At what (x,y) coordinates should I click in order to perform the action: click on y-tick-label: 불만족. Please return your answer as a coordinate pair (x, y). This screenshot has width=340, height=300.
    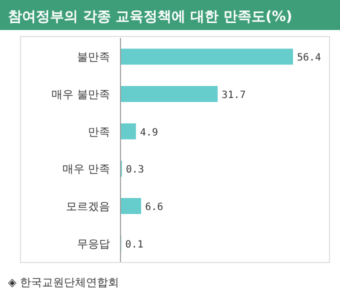
    Looking at the image, I should click on (93, 57).